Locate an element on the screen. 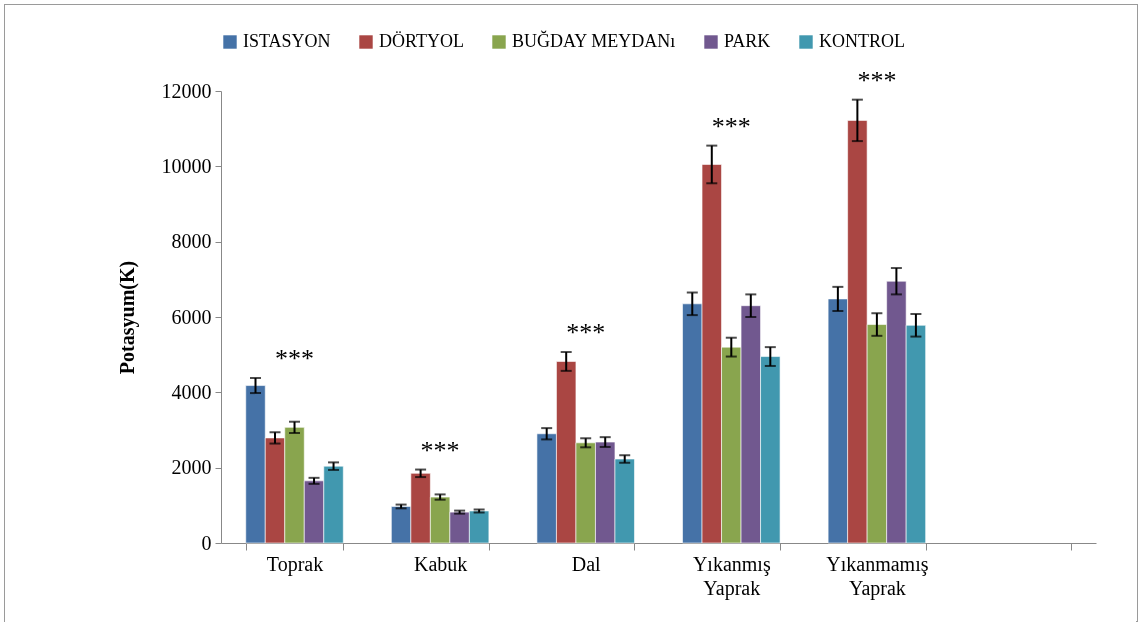 The image size is (1144, 628). legend-label: KONTROL is located at coordinates (862, 41).